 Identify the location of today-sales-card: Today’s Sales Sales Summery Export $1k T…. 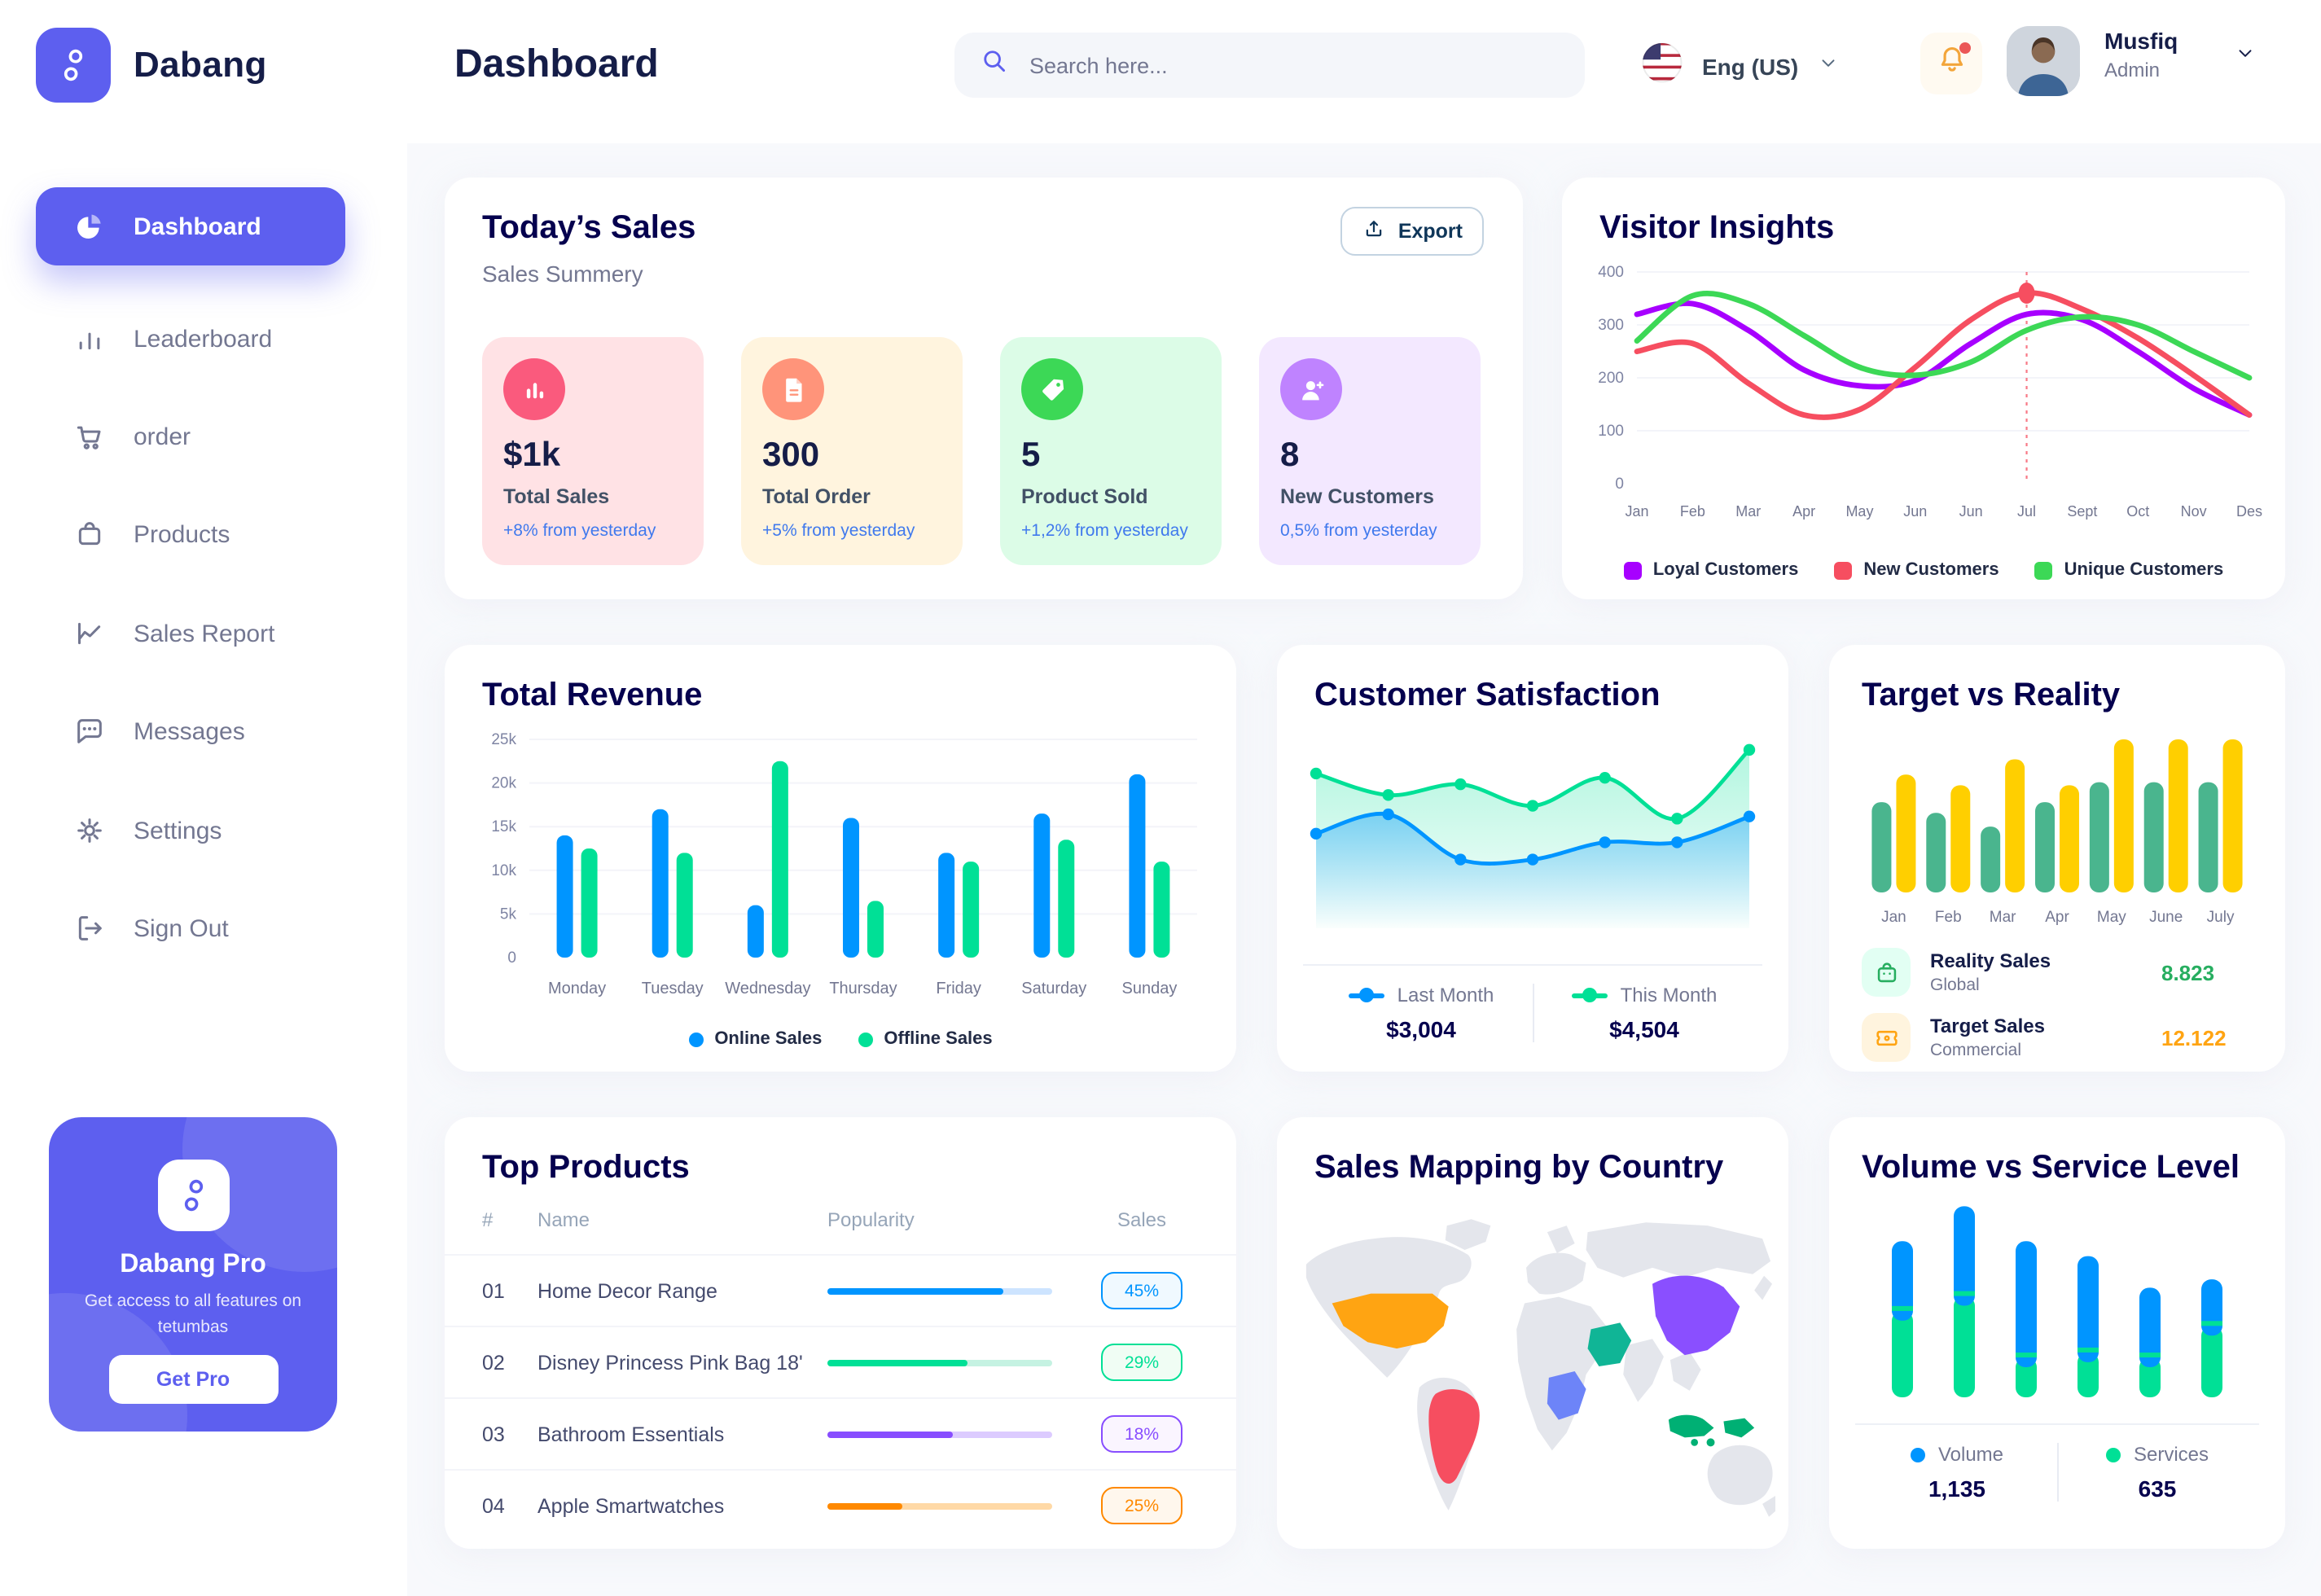
(984, 388).